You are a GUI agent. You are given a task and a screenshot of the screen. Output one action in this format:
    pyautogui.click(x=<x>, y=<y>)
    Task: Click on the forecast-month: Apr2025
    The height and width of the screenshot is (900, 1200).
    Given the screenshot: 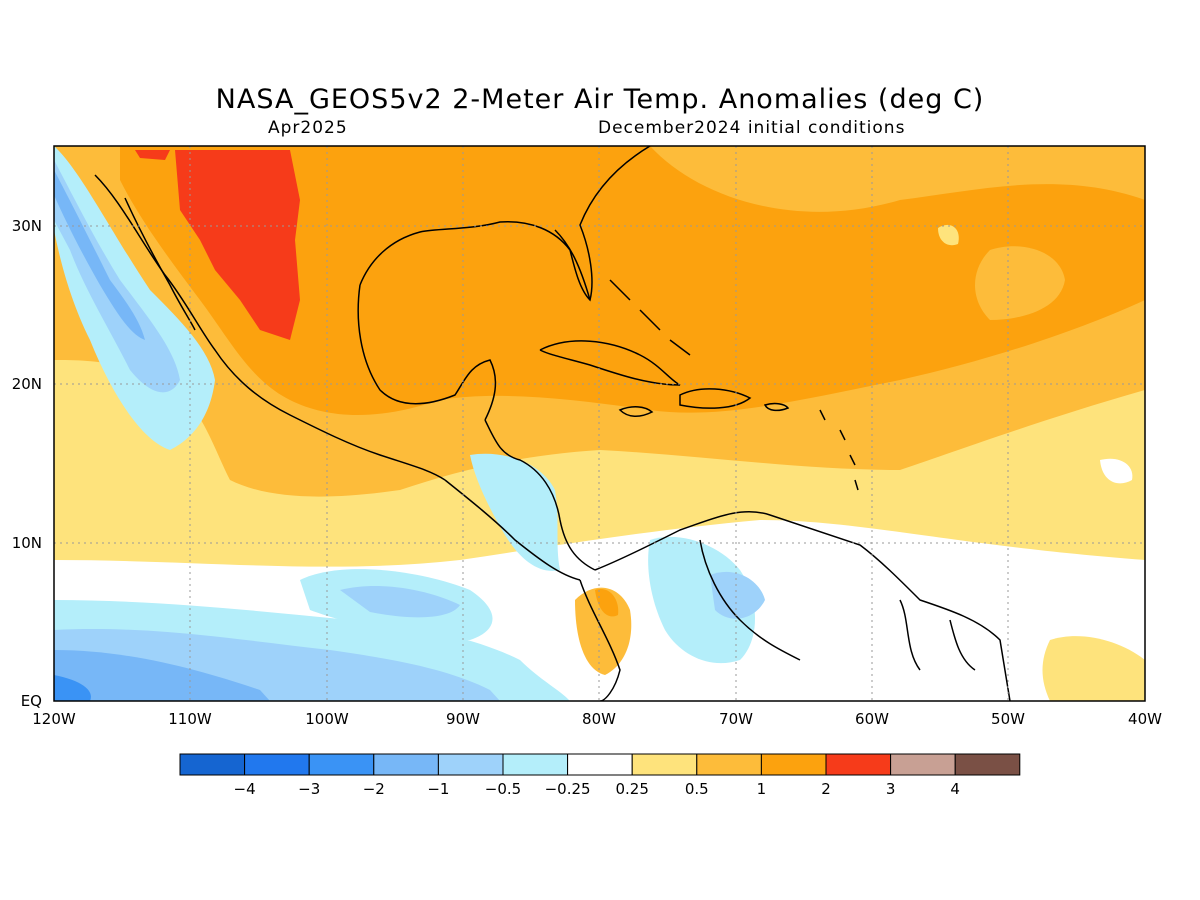 What is the action you would take?
    pyautogui.click(x=308, y=128)
    